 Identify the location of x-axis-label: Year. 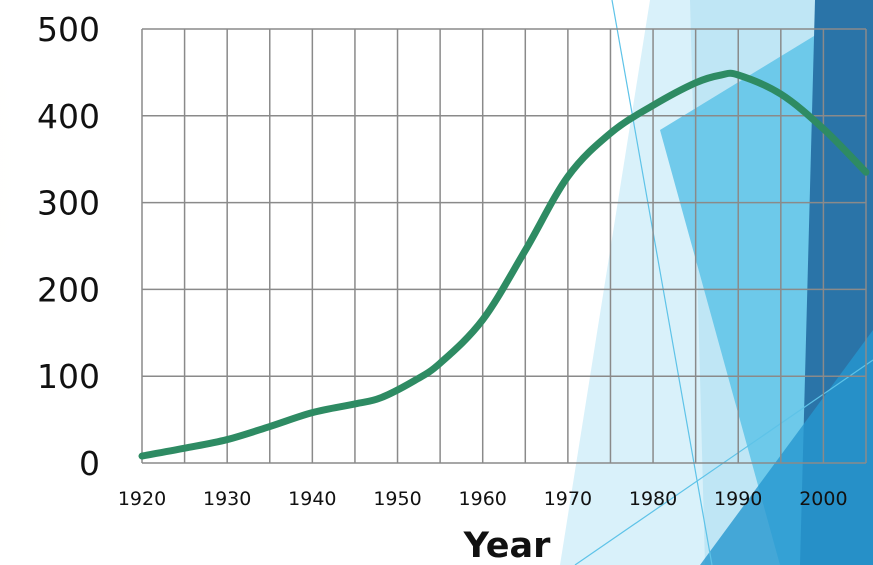
(507, 545).